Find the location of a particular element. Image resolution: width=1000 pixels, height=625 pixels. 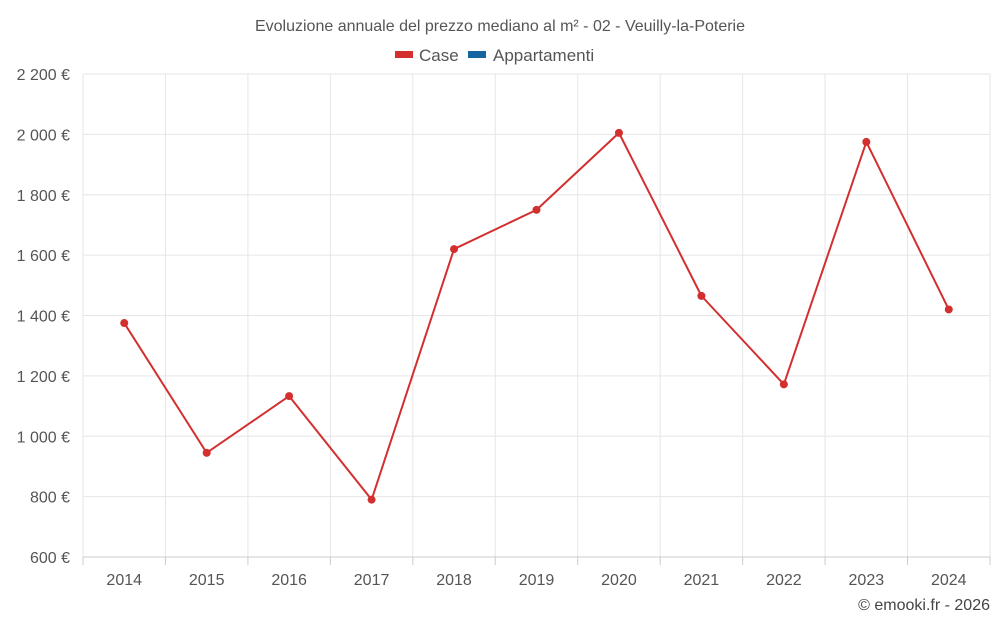

x-tick-label: 2024 is located at coordinates (949, 580).